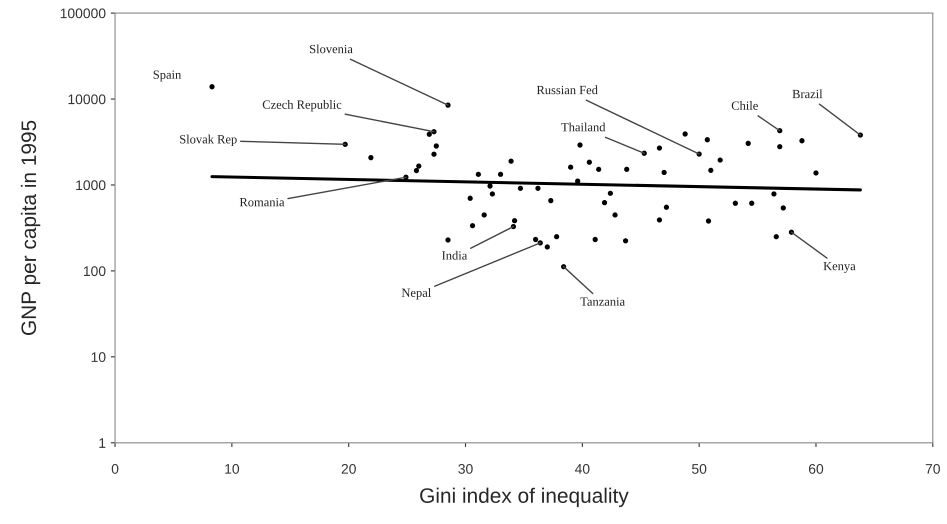 Image resolution: width=947 pixels, height=524 pixels. Describe the element at coordinates (602, 301) in the screenshot. I see `annotation: Tanzania` at that location.